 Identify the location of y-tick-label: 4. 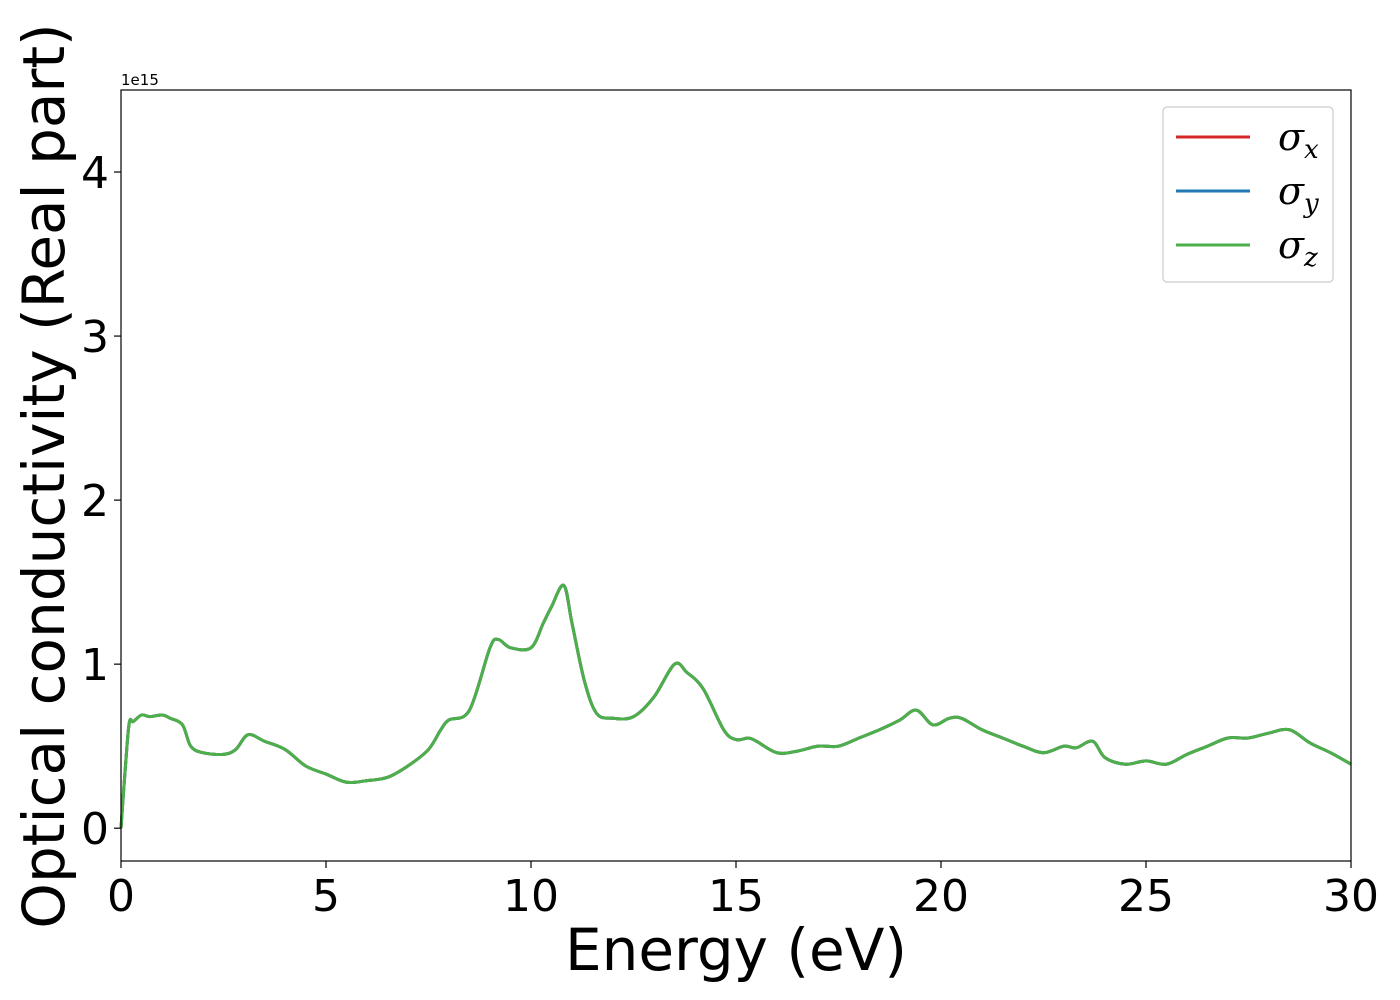
(95, 173).